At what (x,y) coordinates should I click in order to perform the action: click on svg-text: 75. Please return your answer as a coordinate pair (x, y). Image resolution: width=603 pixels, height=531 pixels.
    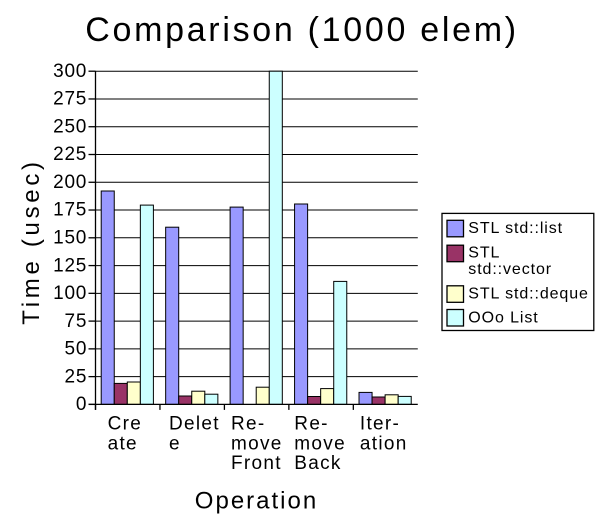
    Looking at the image, I should click on (75, 321).